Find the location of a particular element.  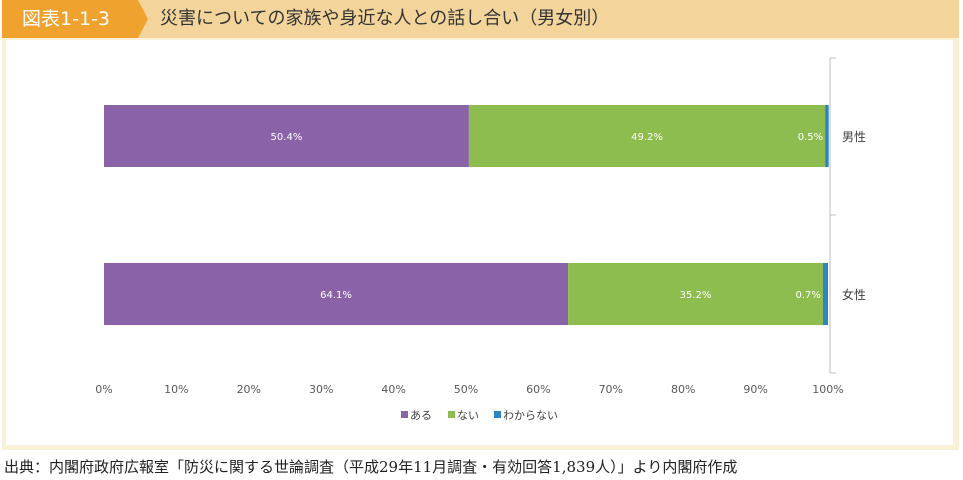

x-tick-label: 90% is located at coordinates (755, 389).